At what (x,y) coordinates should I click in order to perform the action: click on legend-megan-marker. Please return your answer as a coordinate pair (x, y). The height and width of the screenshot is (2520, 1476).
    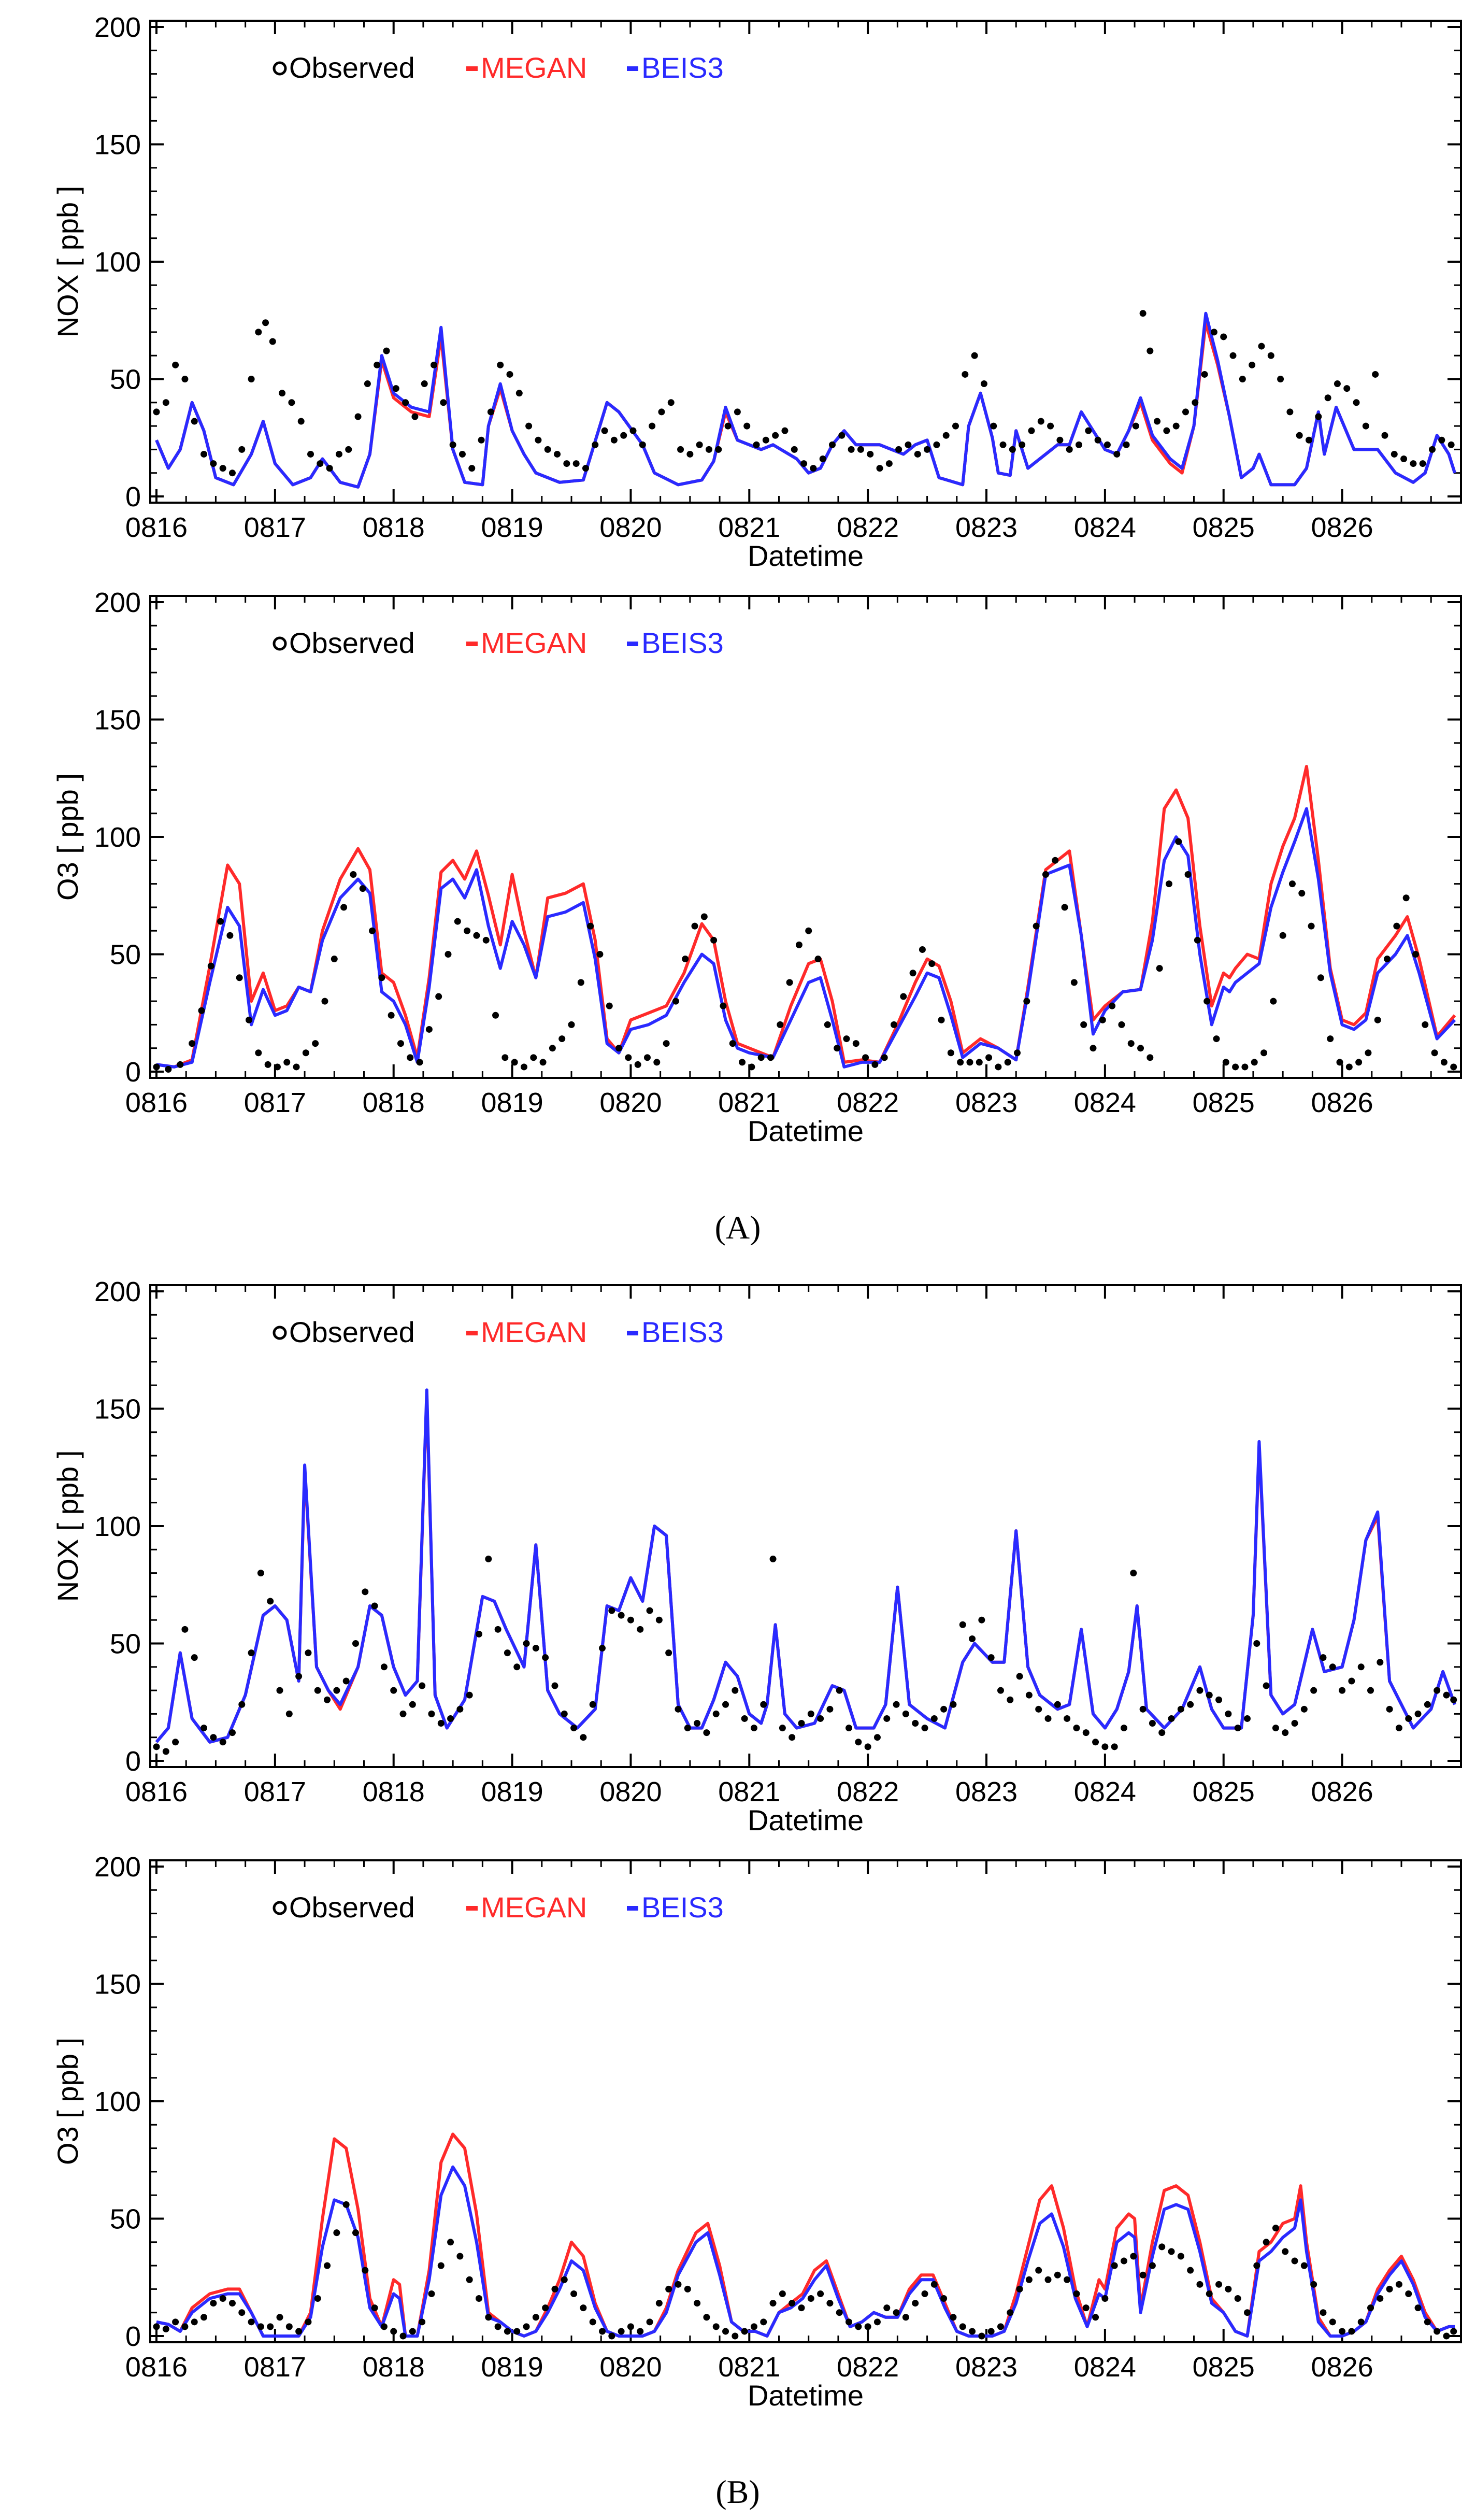
    Looking at the image, I should click on (472, 69).